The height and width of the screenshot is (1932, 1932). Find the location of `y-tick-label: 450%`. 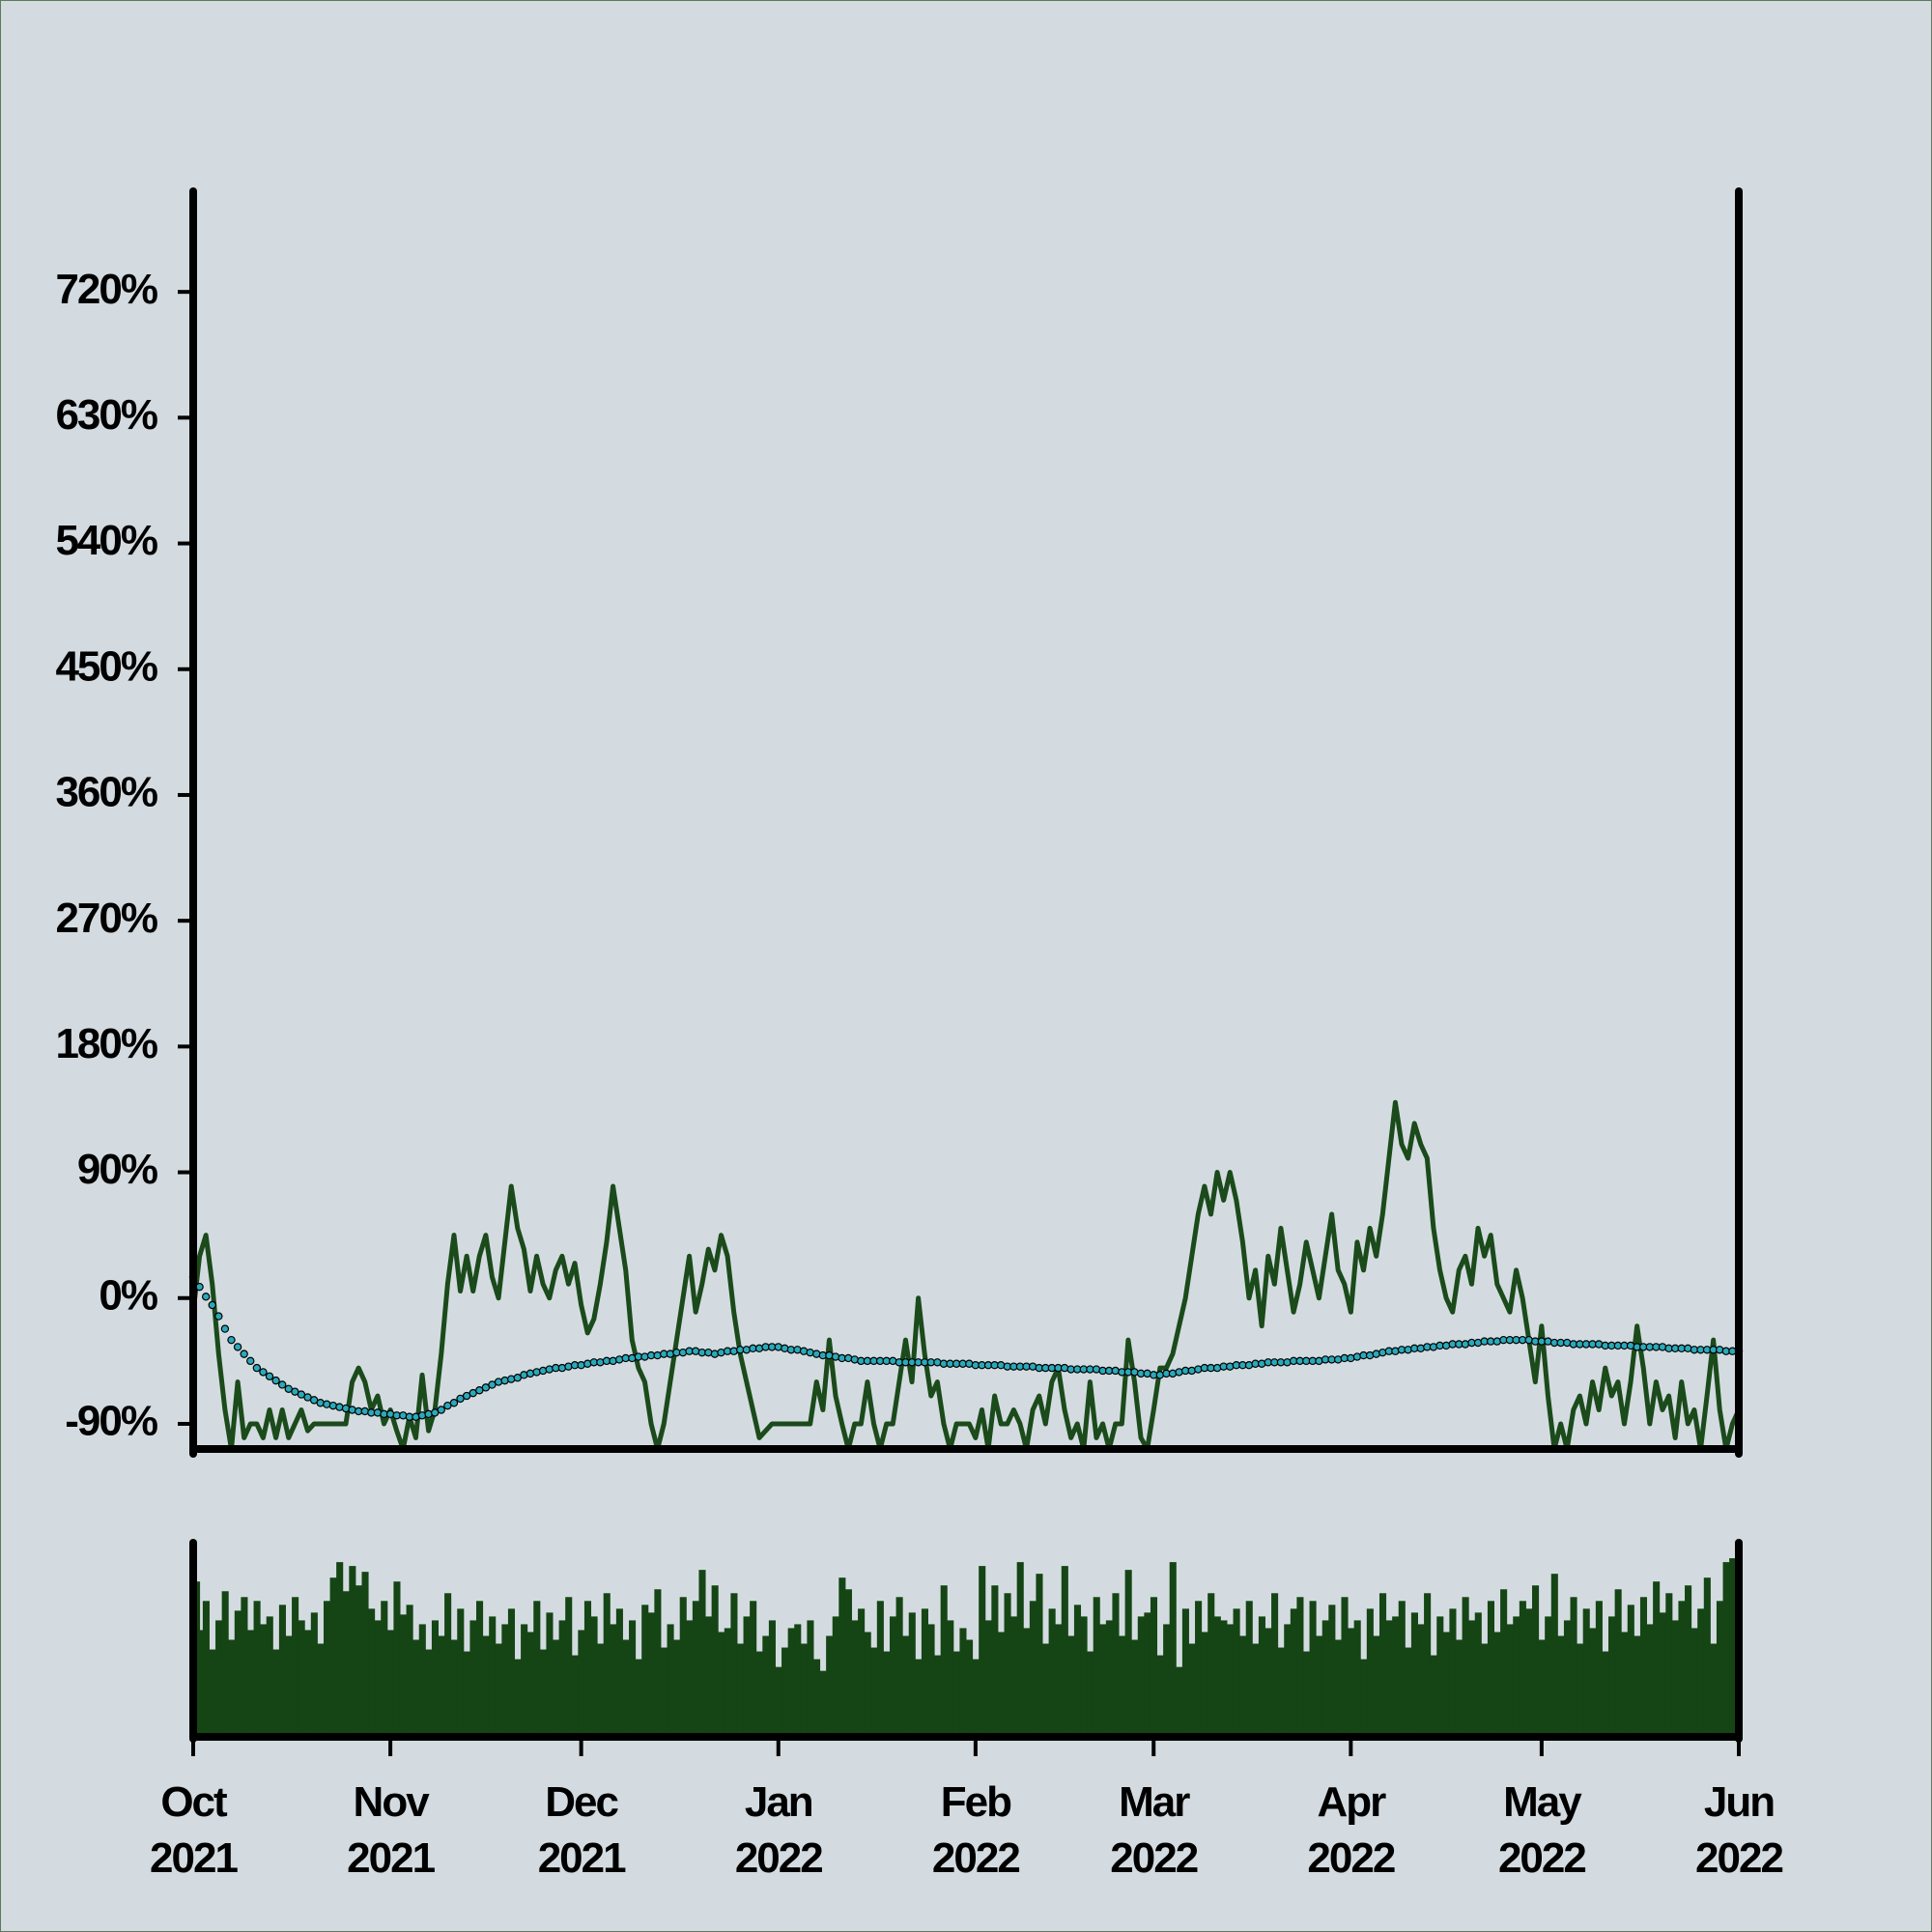

y-tick-label: 450% is located at coordinates (105, 666).